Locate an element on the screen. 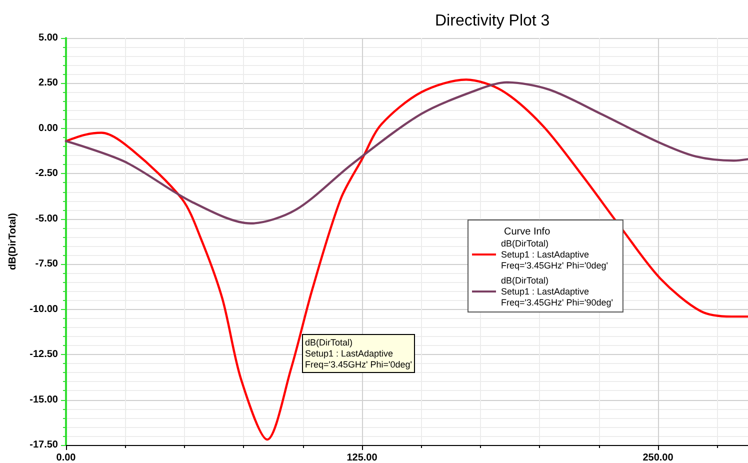  y-tick-label: 2.50 is located at coordinates (48, 83).